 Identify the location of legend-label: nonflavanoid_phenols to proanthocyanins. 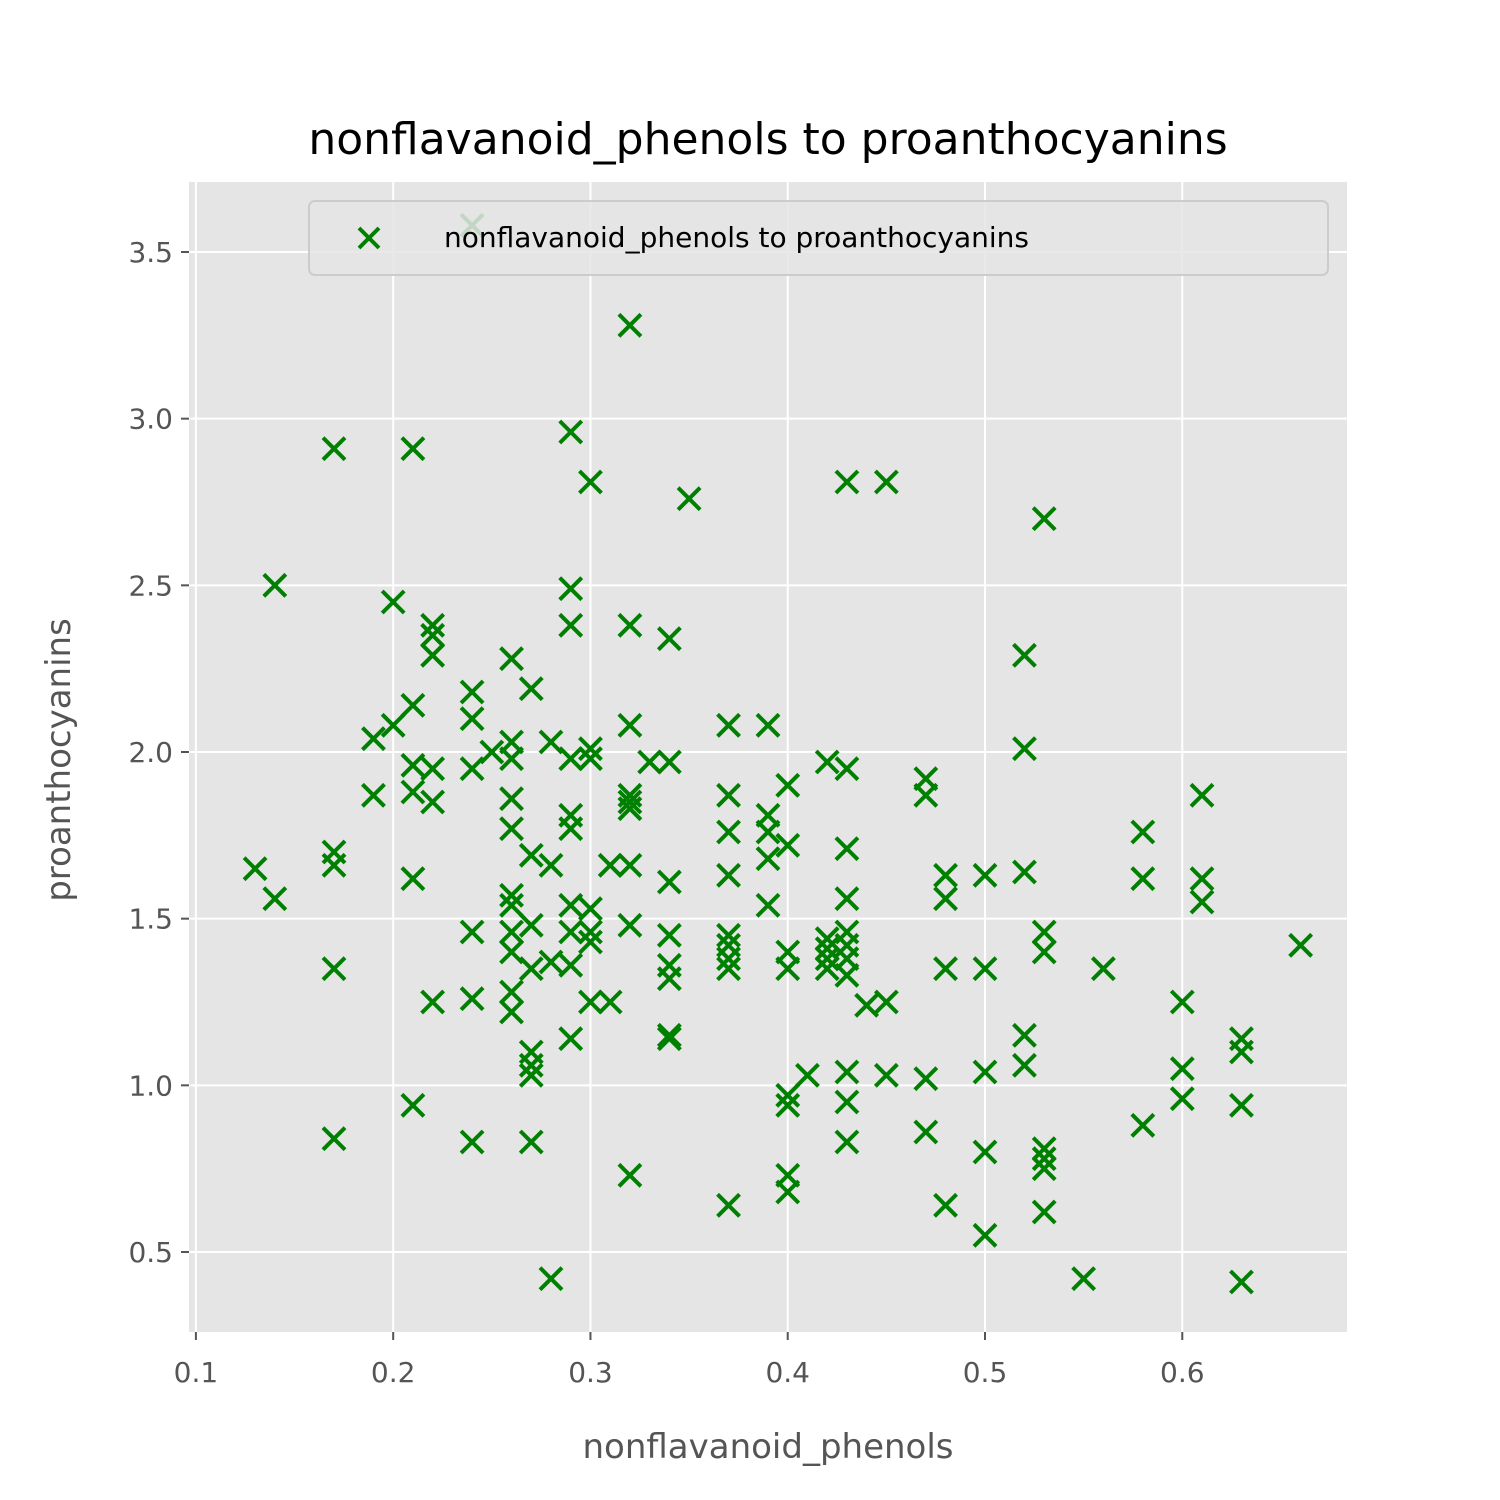
(736, 237).